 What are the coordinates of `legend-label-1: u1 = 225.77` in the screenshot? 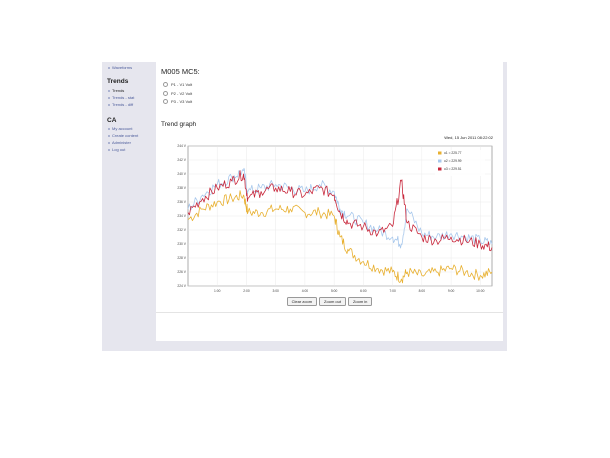 It's located at (453, 153).